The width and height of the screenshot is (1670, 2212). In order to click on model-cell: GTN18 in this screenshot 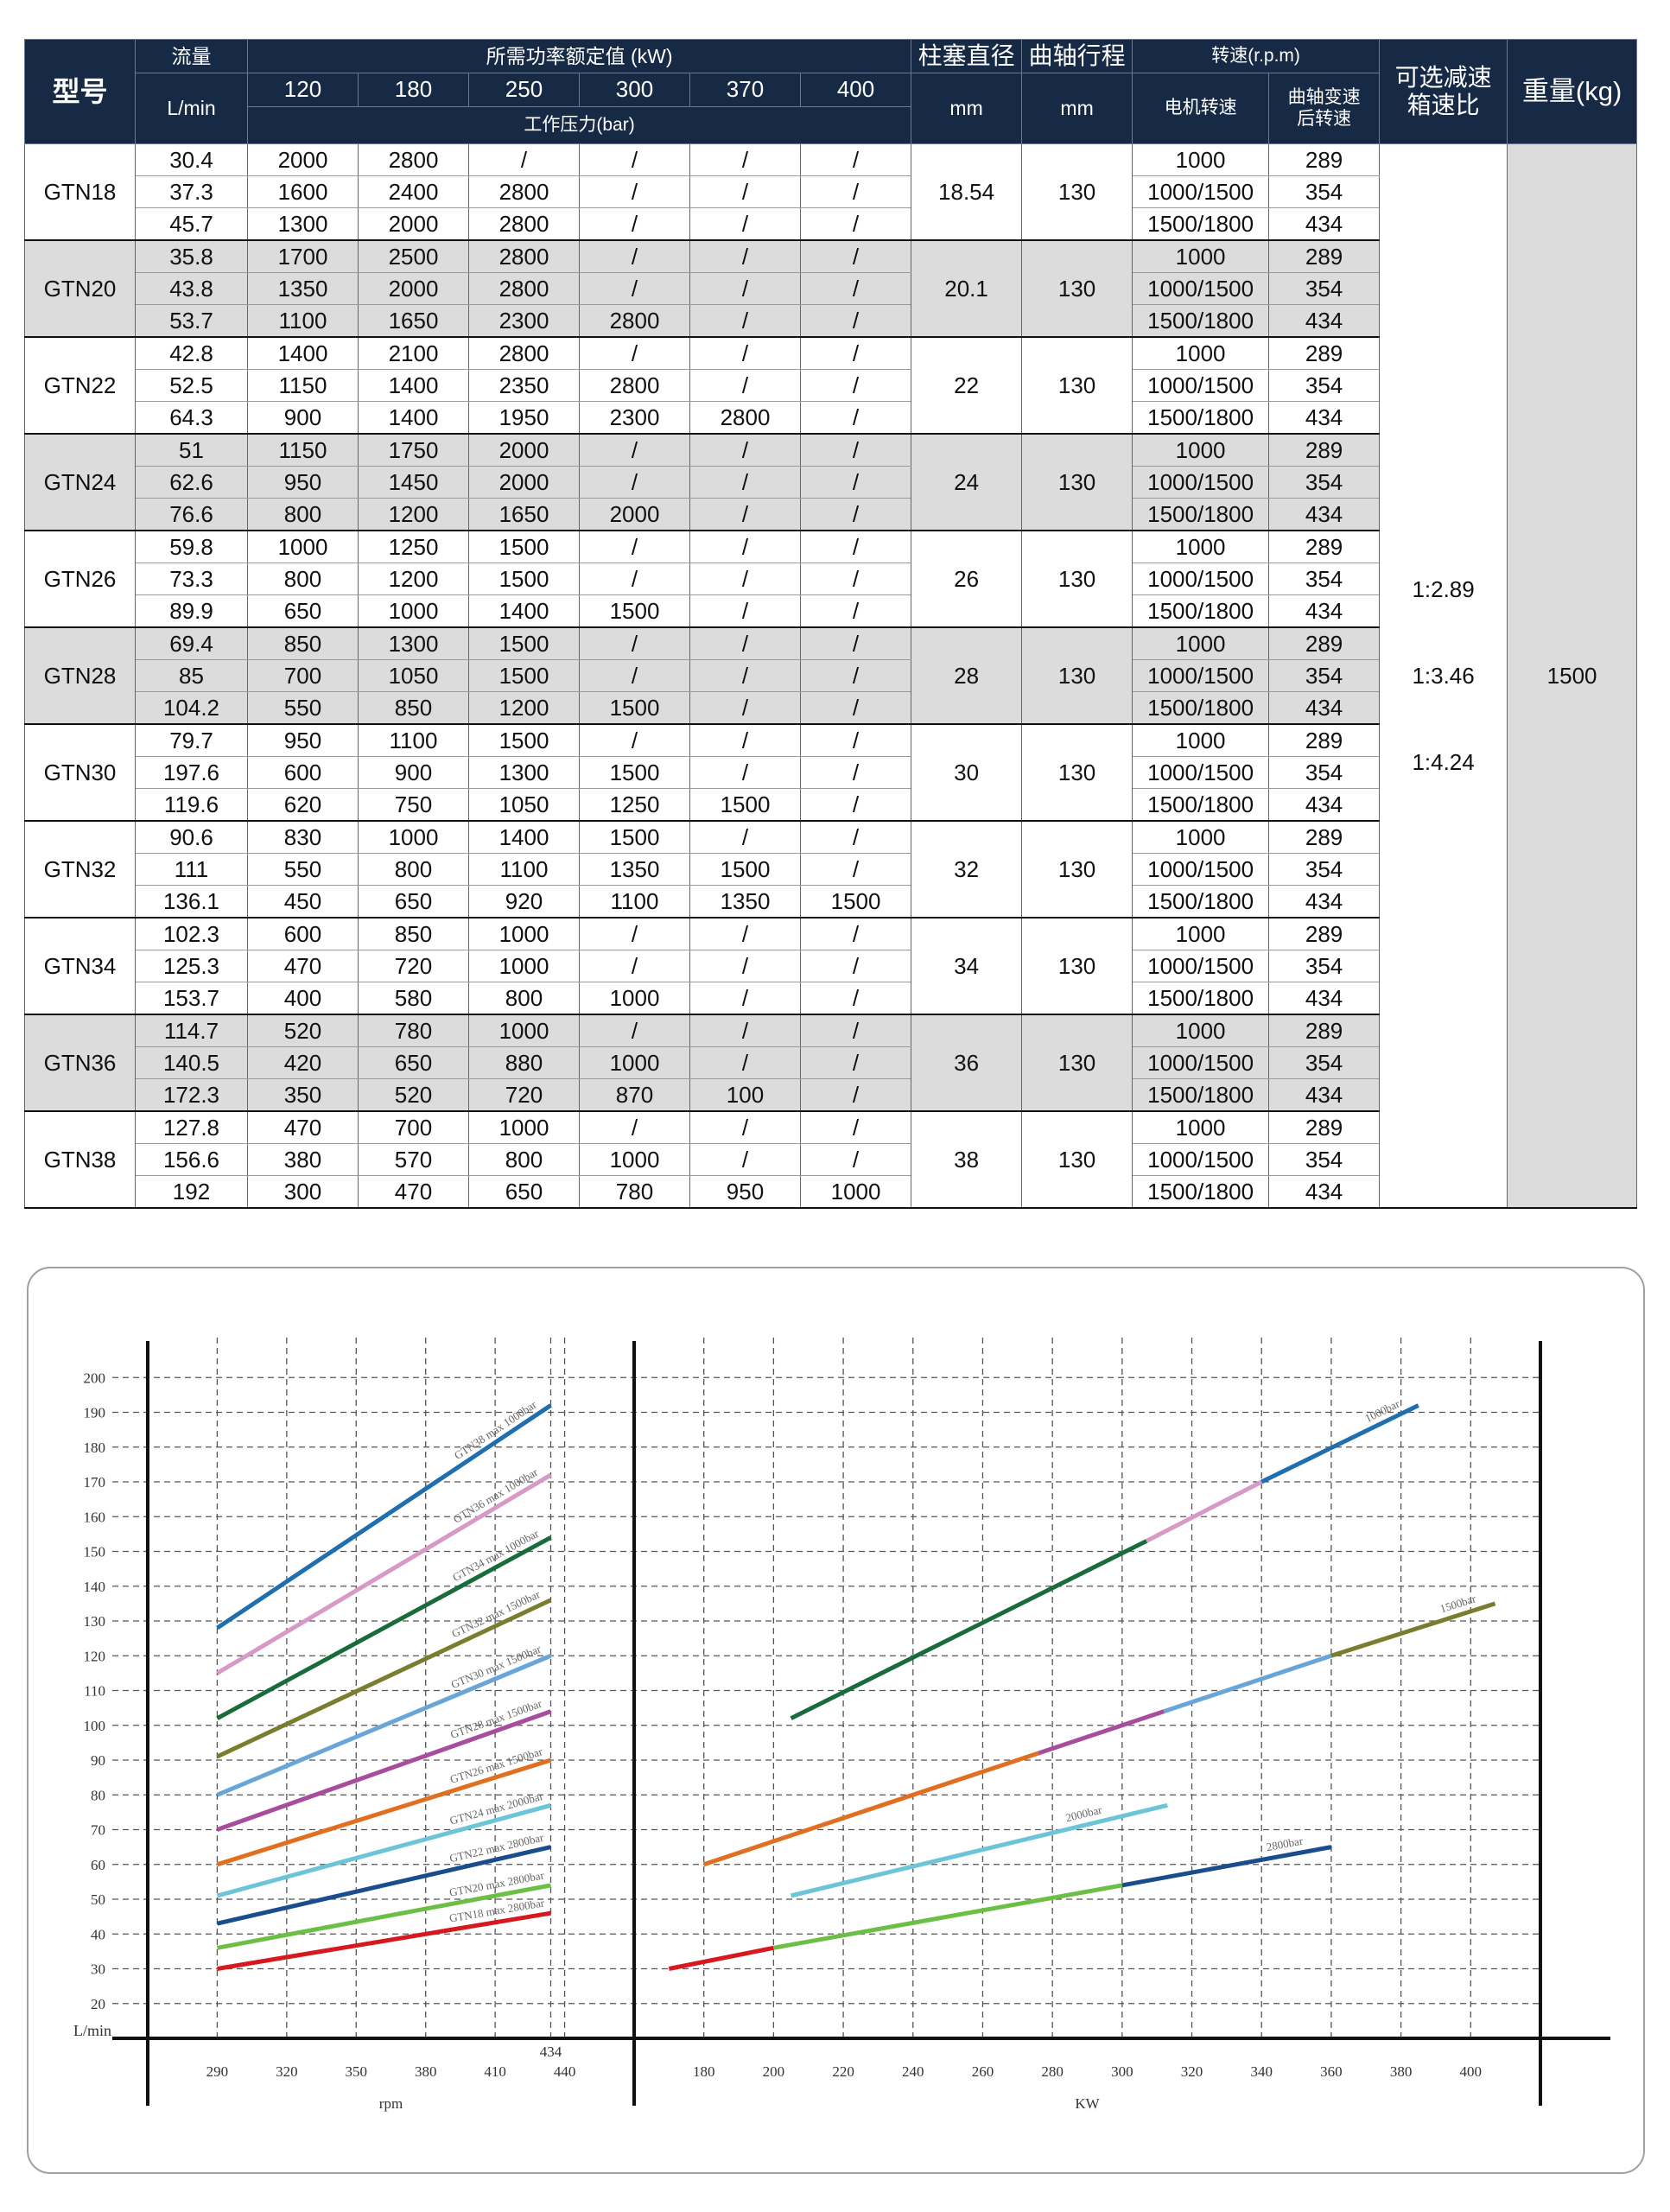, I will do `click(80, 192)`.